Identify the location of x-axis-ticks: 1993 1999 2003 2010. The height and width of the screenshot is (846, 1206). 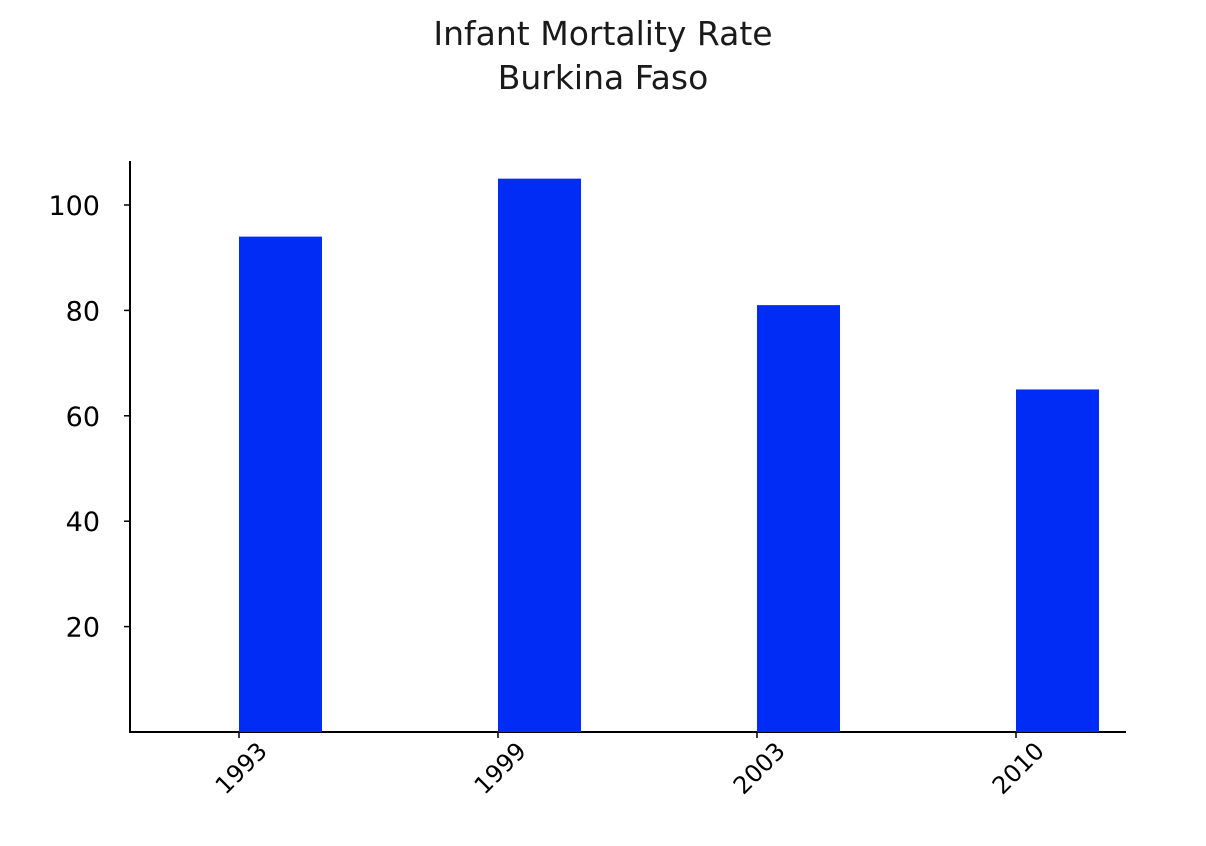
(630, 766).